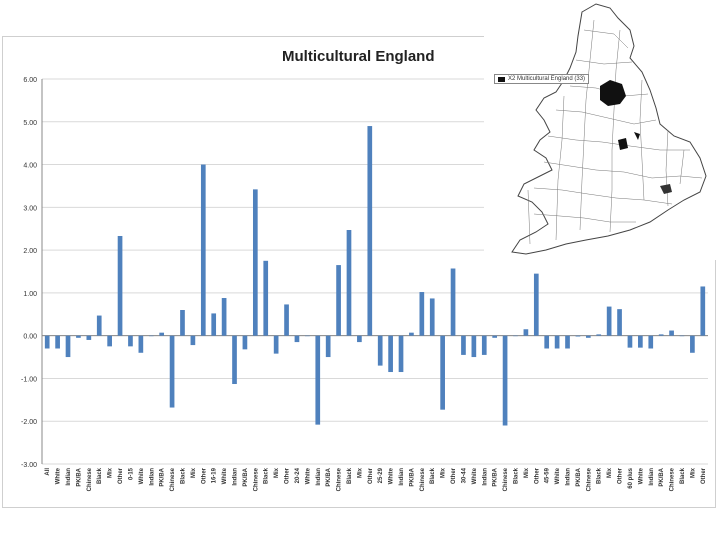 The image size is (720, 540). What do you see at coordinates (30, 166) in the screenshot?
I see `y-tick-label: 4.00` at bounding box center [30, 166].